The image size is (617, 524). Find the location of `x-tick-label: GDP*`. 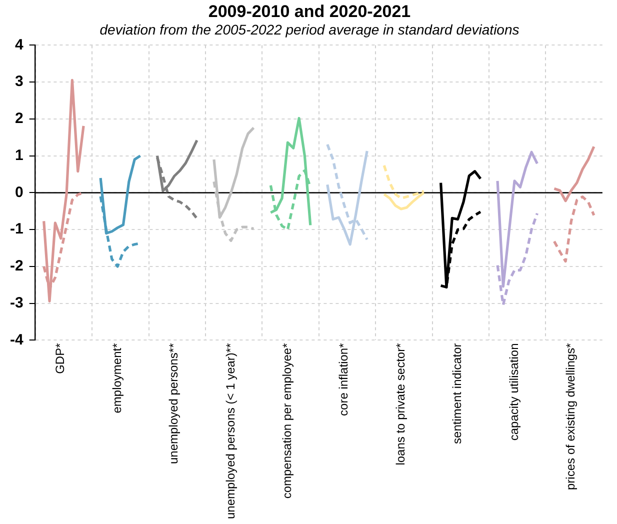

x-tick-label: GDP* is located at coordinates (60, 358).